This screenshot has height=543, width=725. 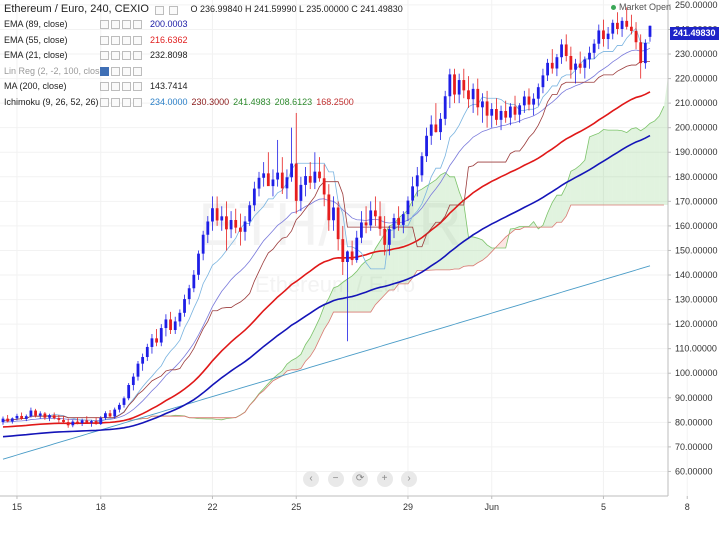 I want to click on legend-row: MA (200, close) 143.7414, so click(x=264, y=87).